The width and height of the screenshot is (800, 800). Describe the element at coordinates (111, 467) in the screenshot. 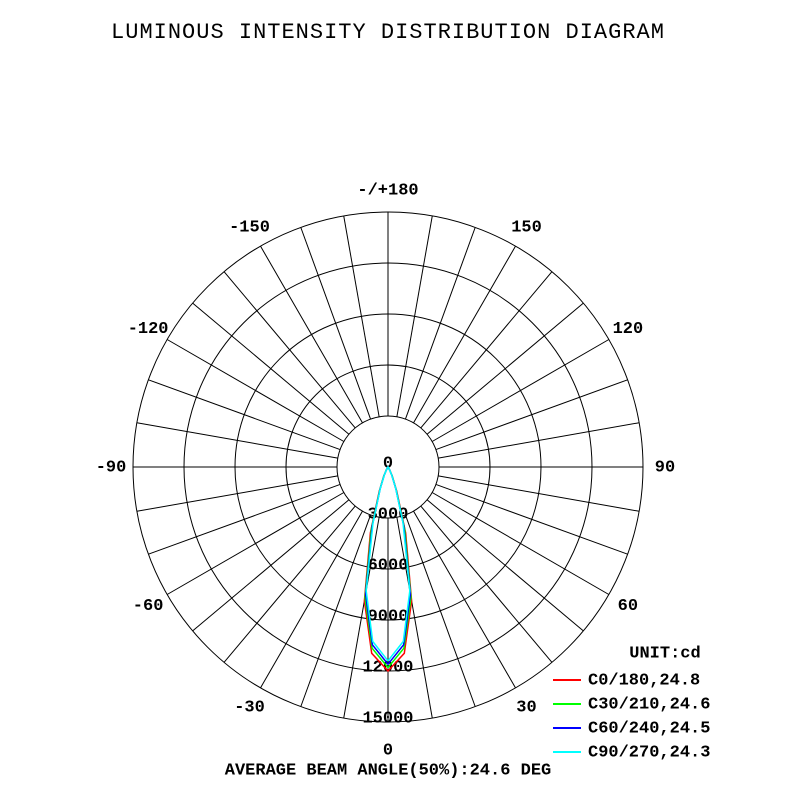

I see `angle-tick-label: -90` at that location.